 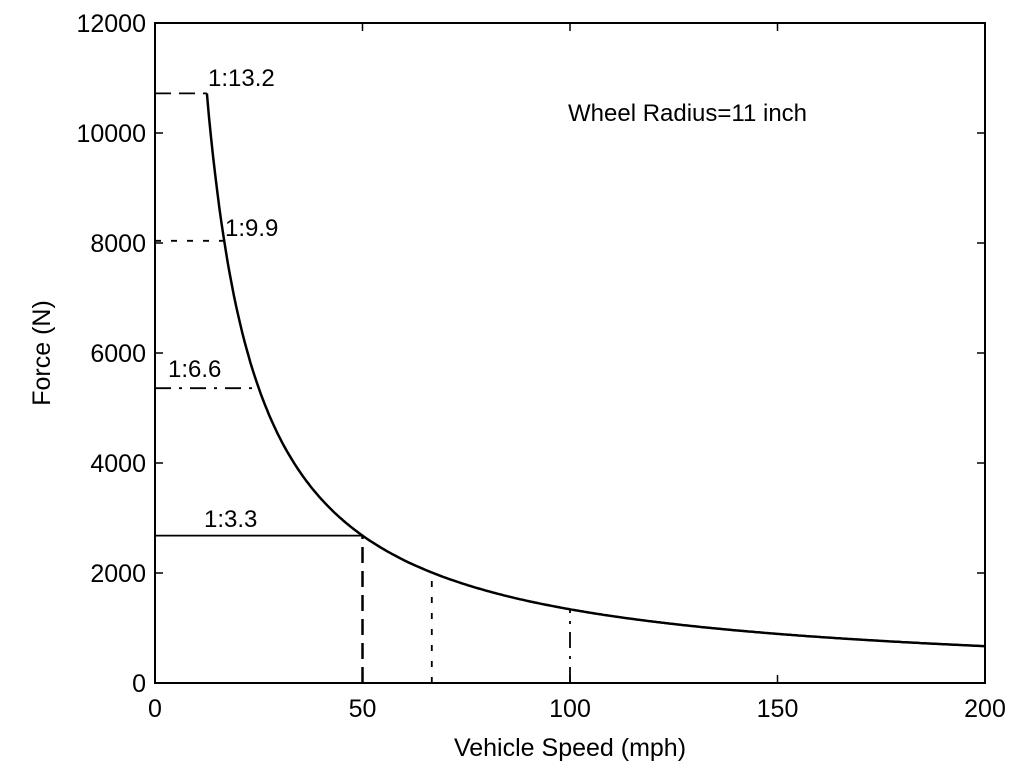 I want to click on gear-label: 1:6.6, so click(x=194, y=369).